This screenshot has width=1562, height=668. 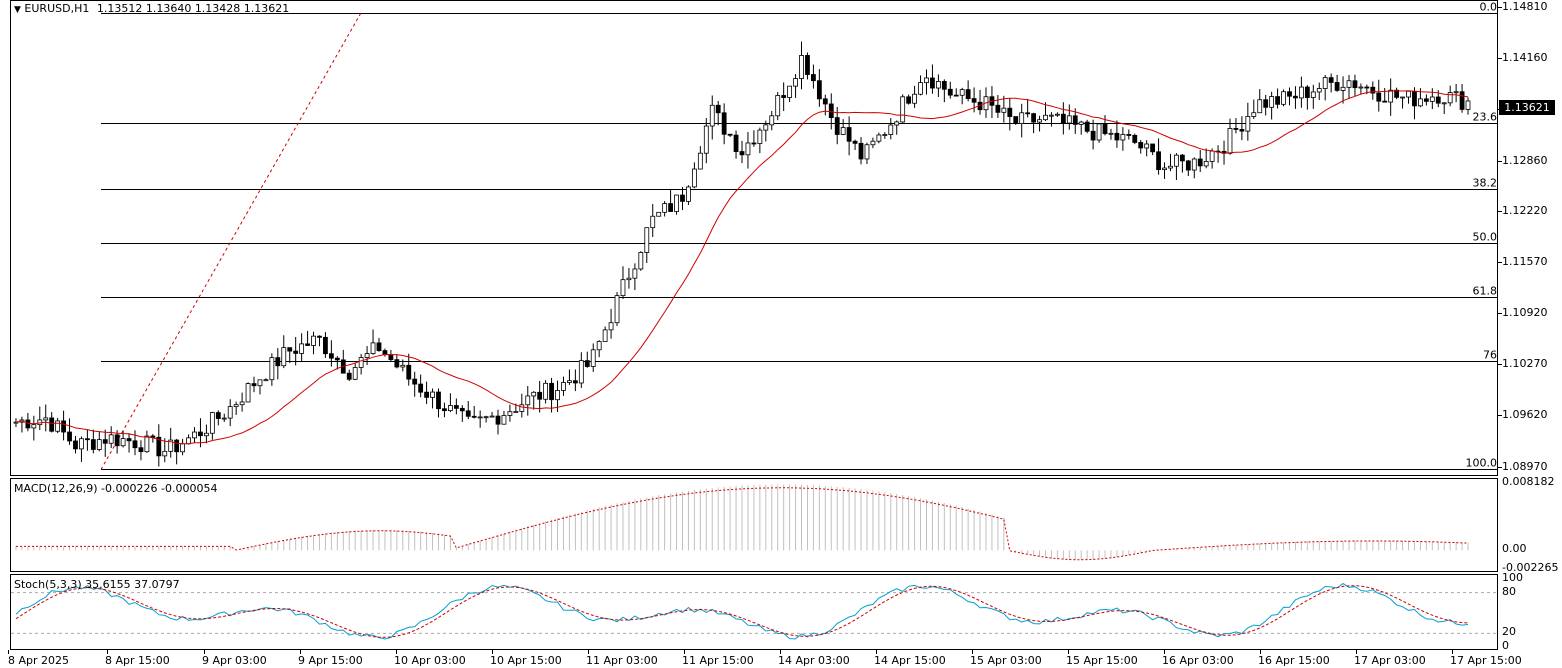 I want to click on fibo-level-label: 76, so click(x=1490, y=355).